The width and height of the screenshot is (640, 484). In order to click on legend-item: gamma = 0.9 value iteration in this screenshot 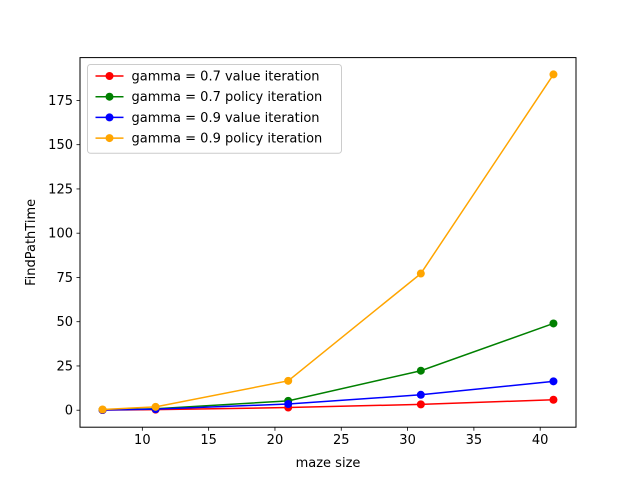, I will do `click(207, 118)`.